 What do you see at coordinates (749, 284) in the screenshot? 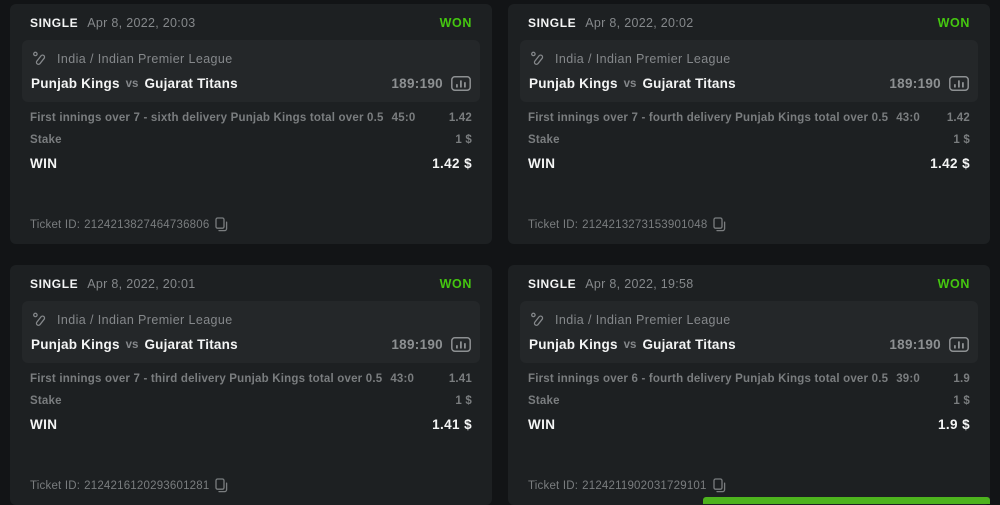
I see `card-header: SINGLE Apr 8, 2022, 19:58 WON` at bounding box center [749, 284].